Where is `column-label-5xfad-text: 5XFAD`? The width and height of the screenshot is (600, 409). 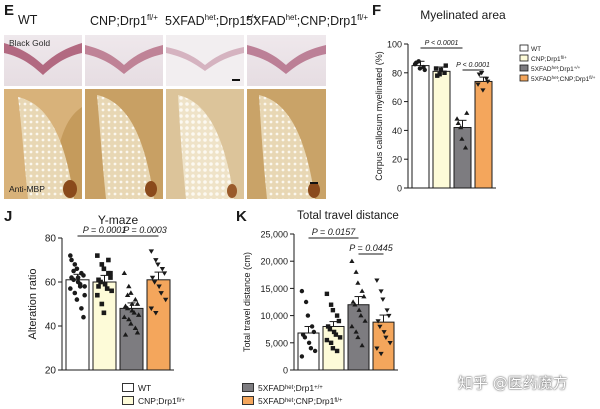
column-label-5xfad-text: 5XFAD is located at coordinates (185, 21).